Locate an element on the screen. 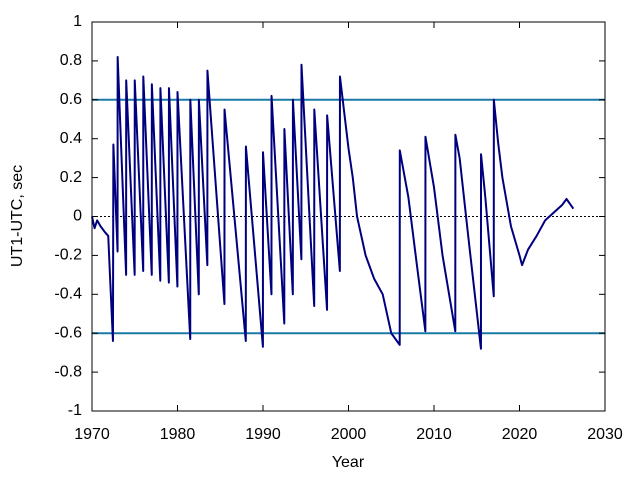 The width and height of the screenshot is (640, 480). y-tick-label: 0.4 is located at coordinates (71, 138).